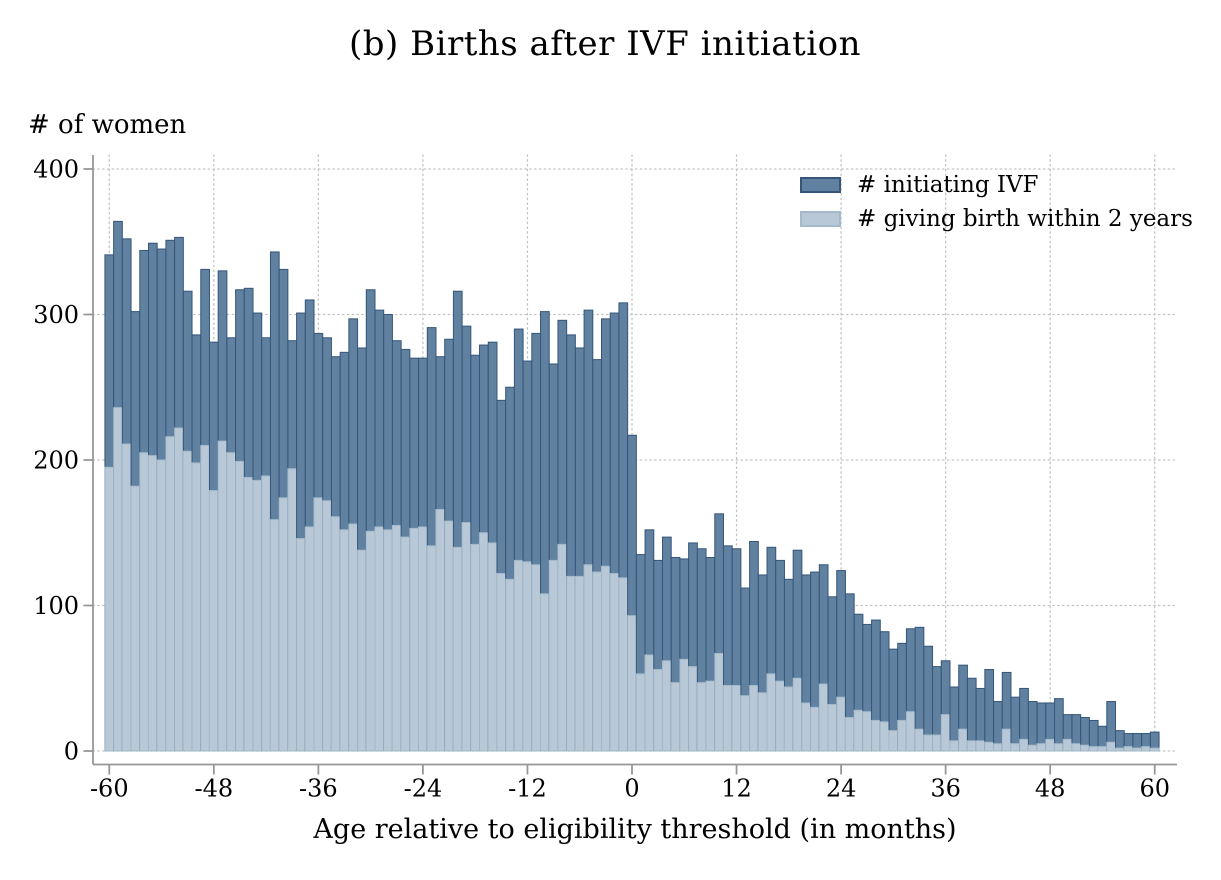  I want to click on y-axis-title: # of women, so click(107, 125).